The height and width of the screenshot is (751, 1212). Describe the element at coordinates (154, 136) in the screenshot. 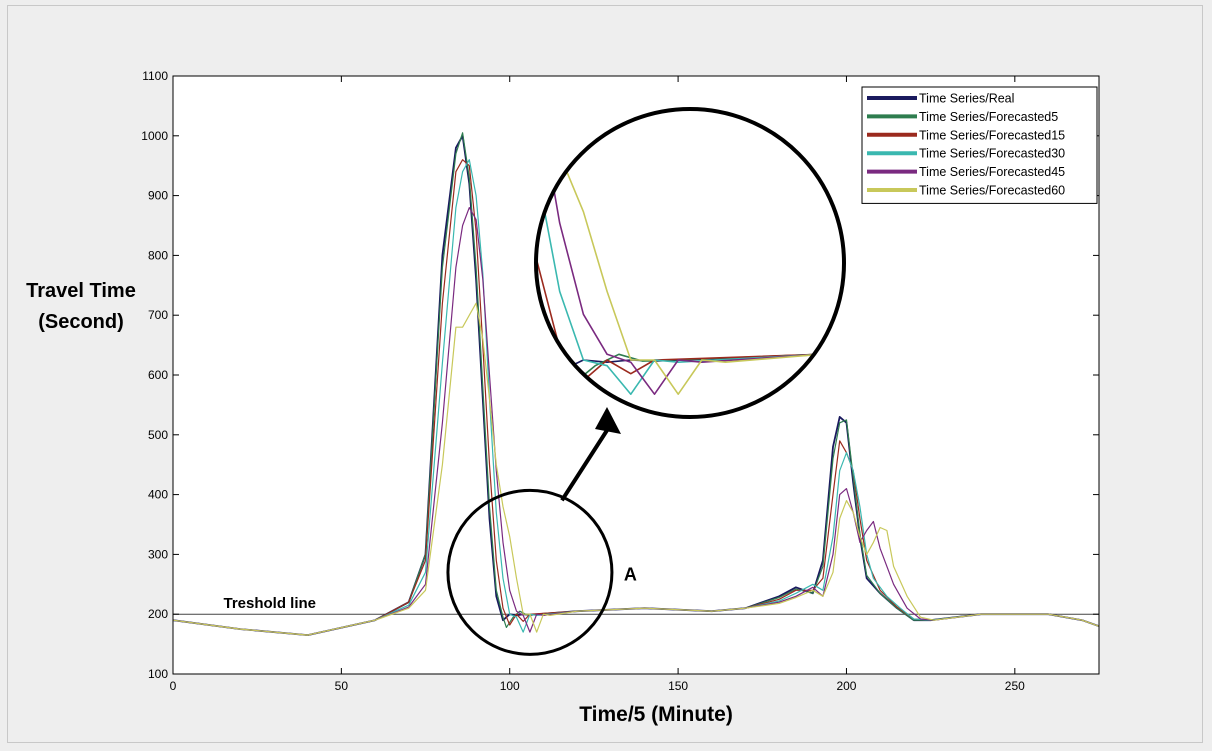

I see `y-tick-label: 1000` at that location.